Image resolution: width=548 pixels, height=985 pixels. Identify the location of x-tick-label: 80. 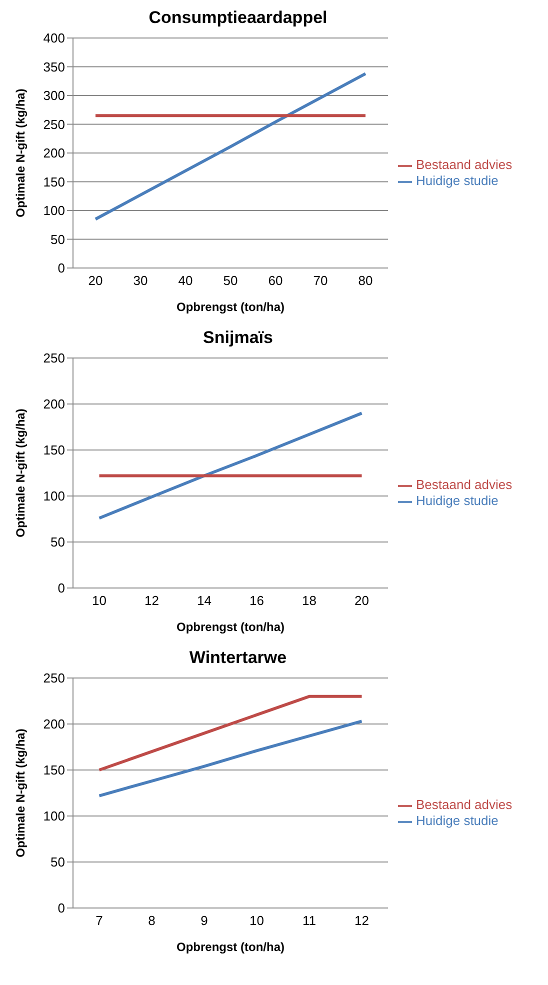
(365, 280).